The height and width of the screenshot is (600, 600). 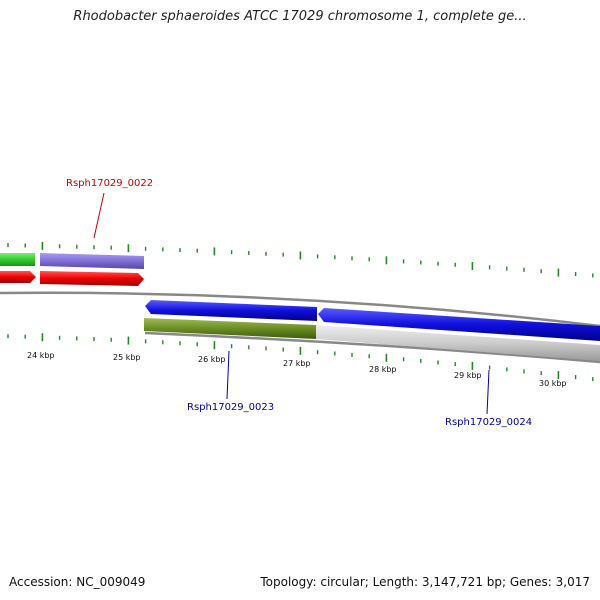 What do you see at coordinates (92, 261) in the screenshot?
I see `gene-purple` at bounding box center [92, 261].